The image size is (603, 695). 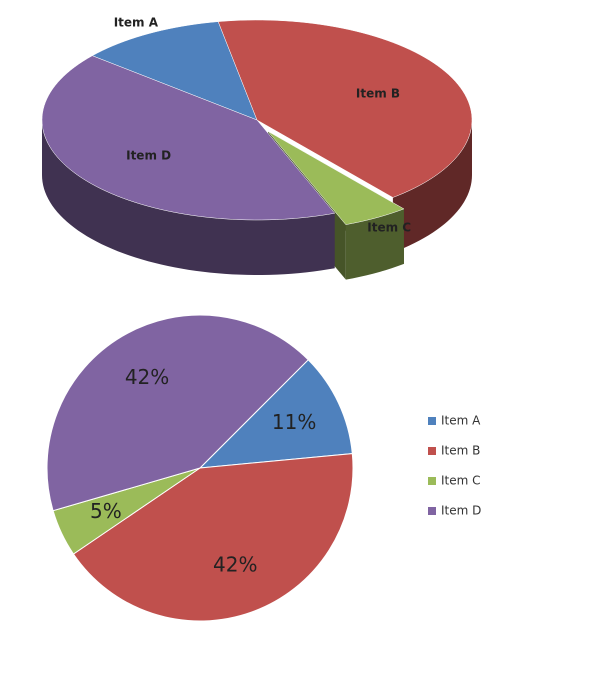 What do you see at coordinates (461, 511) in the screenshot?
I see `legend-label: Item D` at bounding box center [461, 511].